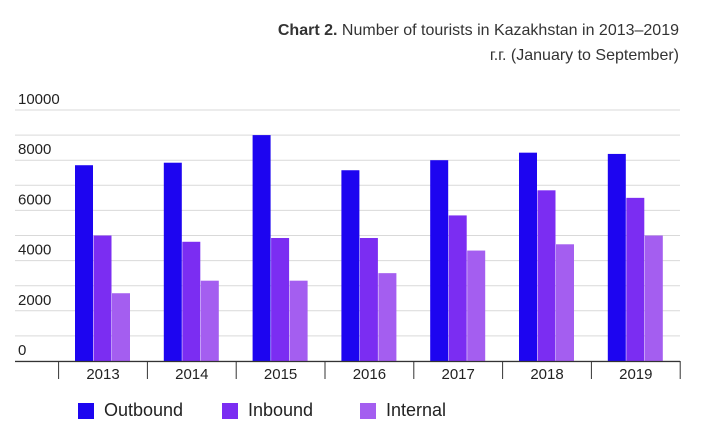  Describe the element at coordinates (34, 300) in the screenshot. I see `y-tick-label: 2000` at that location.